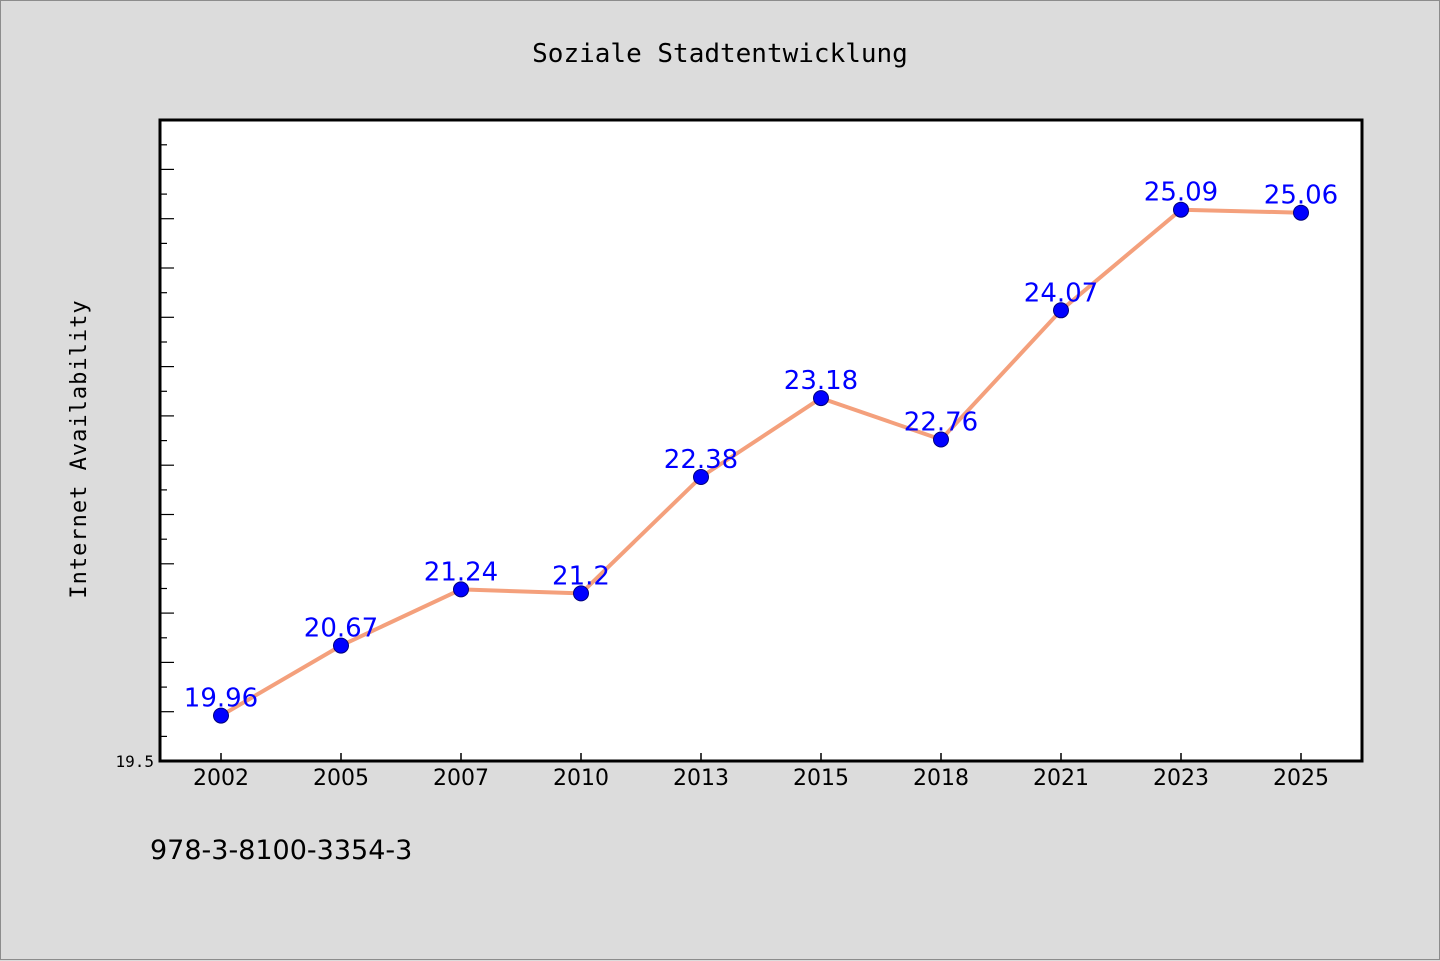 The width and height of the screenshot is (1440, 961). I want to click on data-label: 22.38, so click(701, 460).